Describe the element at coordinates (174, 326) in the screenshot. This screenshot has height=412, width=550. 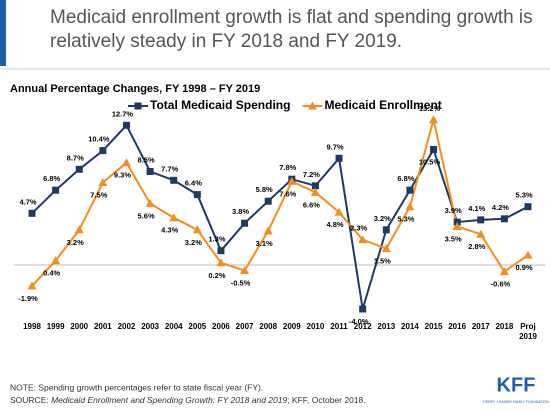
I see `x-tick-label: 2004` at that location.